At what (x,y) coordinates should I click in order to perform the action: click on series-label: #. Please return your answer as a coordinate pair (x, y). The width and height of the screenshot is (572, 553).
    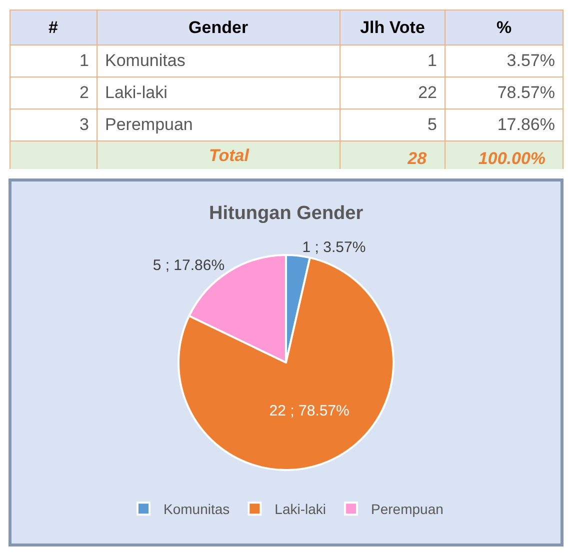
    Looking at the image, I should click on (53, 27).